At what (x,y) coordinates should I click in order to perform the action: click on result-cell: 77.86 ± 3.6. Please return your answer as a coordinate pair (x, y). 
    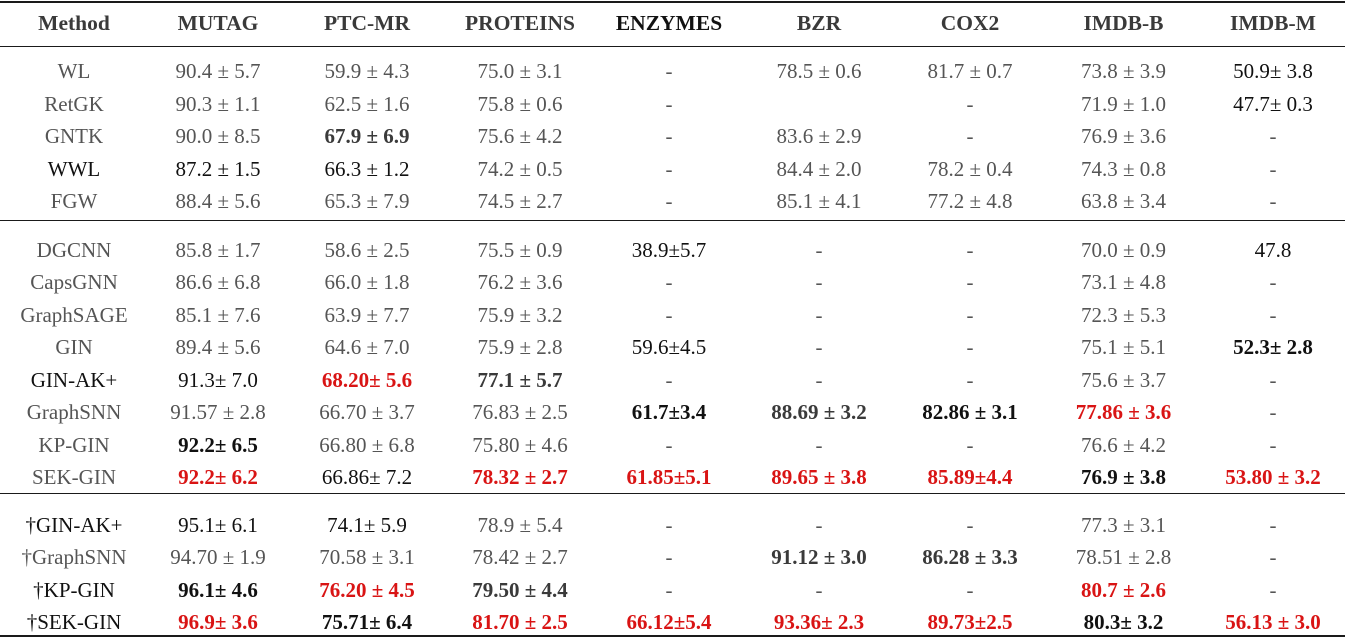
    Looking at the image, I should click on (1123, 412).